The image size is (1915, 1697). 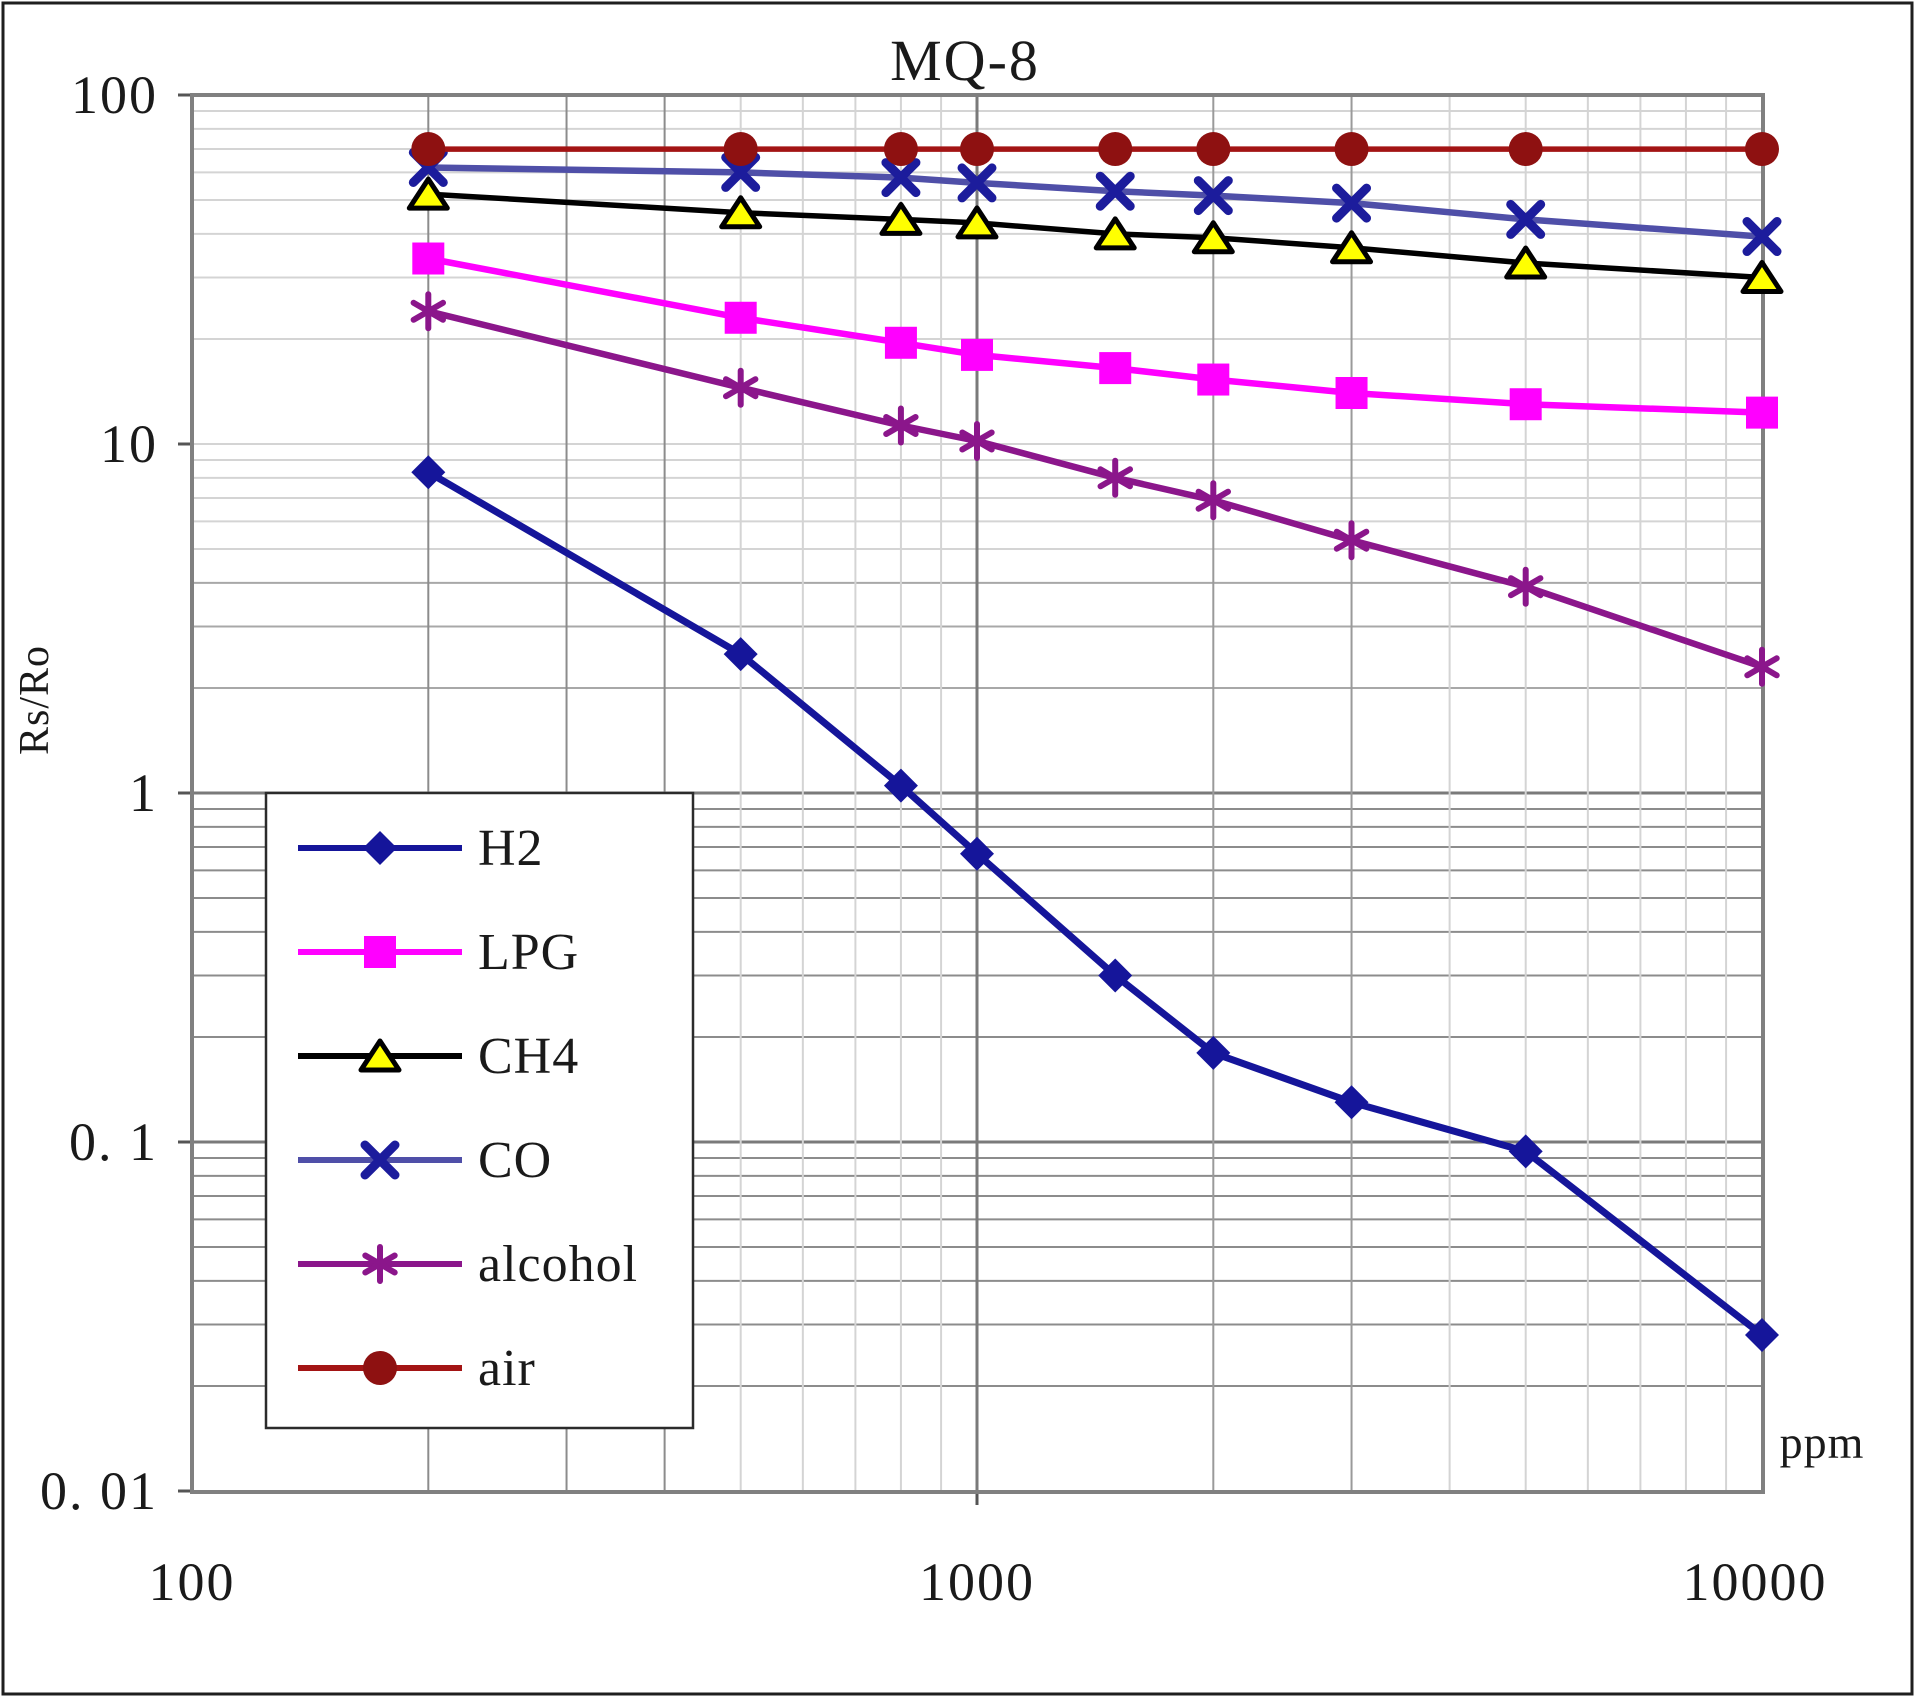 I want to click on legend-marker-alcohol-star-icon, so click(x=380, y=1264).